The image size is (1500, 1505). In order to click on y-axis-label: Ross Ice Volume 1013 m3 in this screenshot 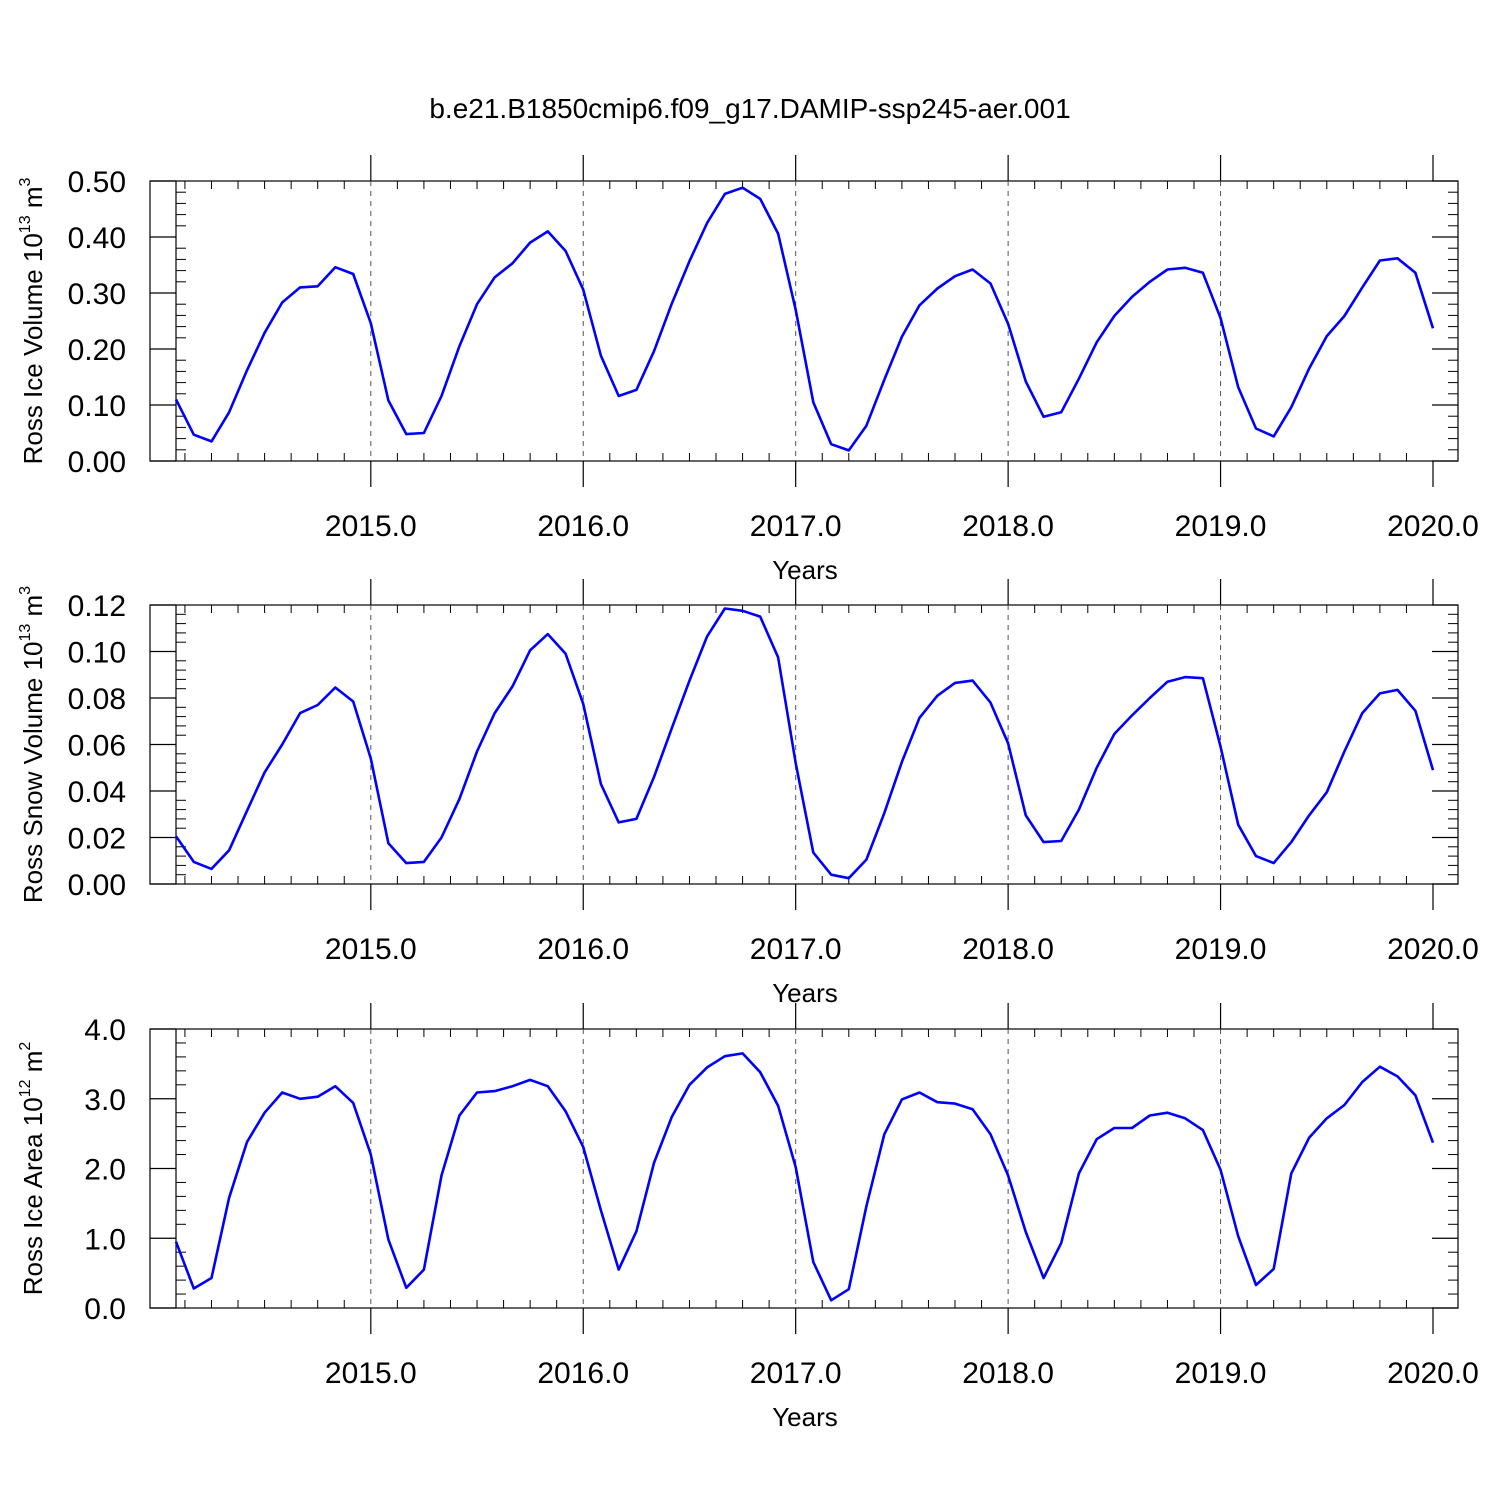, I will do `click(32, 320)`.